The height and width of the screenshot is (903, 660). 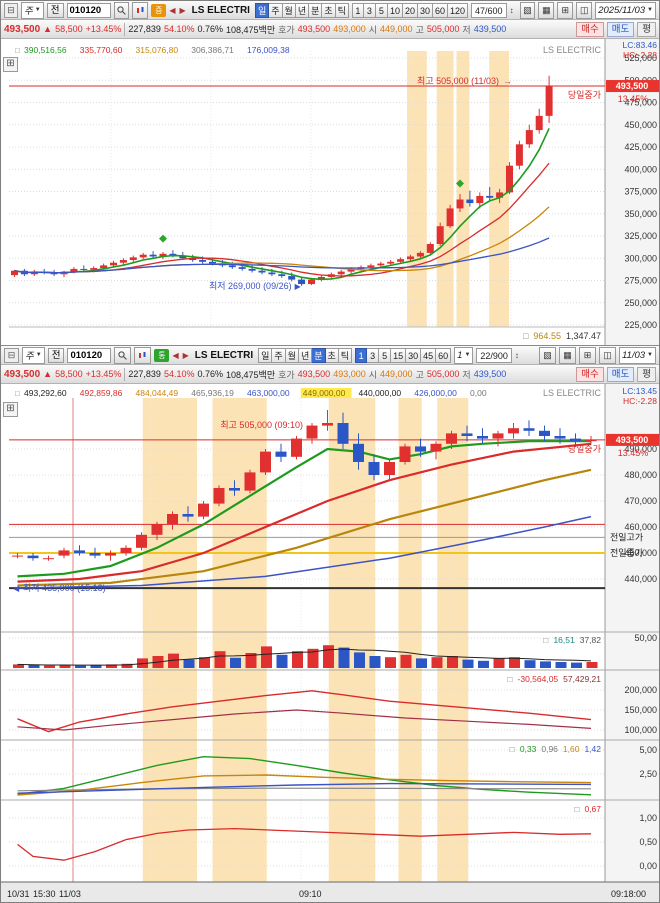 What do you see at coordinates (429, 355) in the screenshot?
I see `interval-button-45: 45` at bounding box center [429, 355].